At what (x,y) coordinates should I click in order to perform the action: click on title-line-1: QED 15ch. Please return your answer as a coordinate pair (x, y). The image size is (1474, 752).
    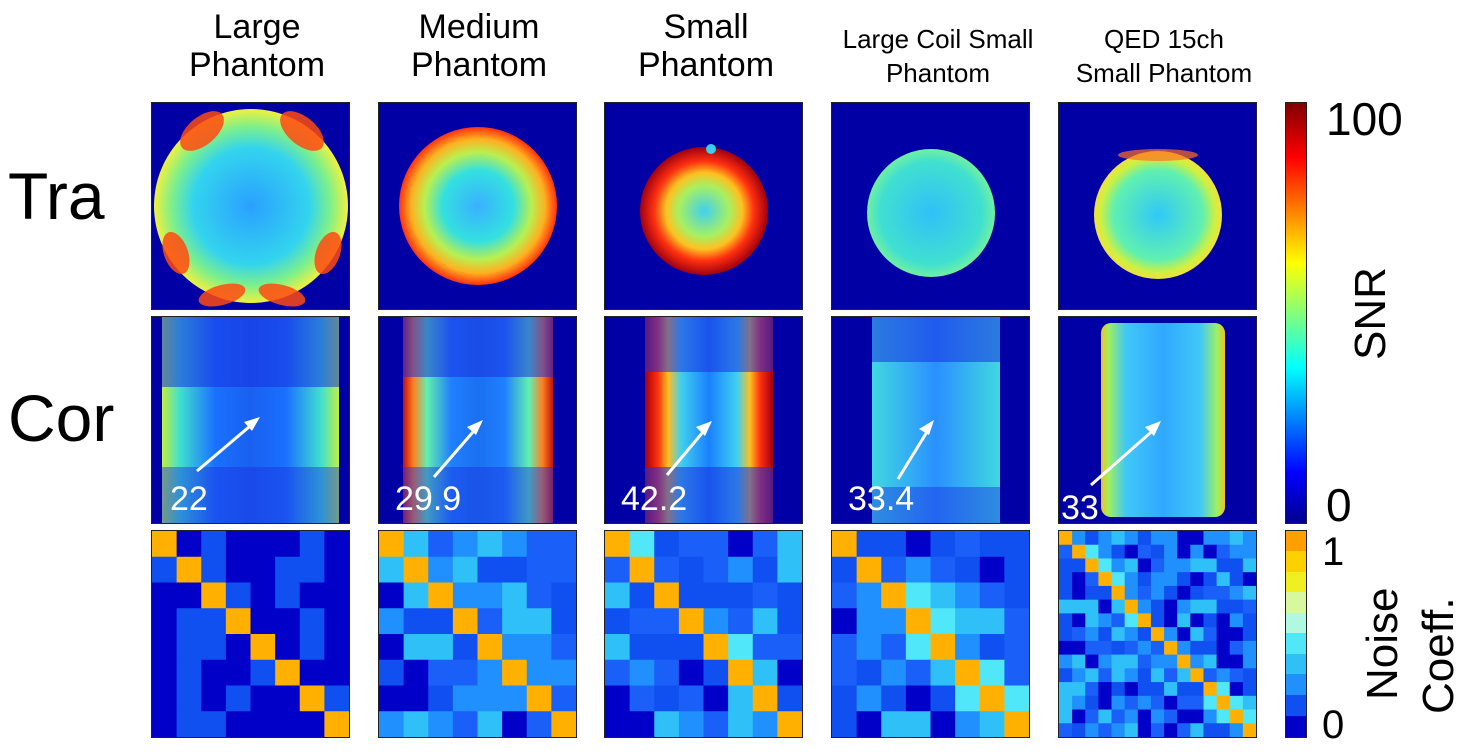
    Looking at the image, I should click on (1164, 39).